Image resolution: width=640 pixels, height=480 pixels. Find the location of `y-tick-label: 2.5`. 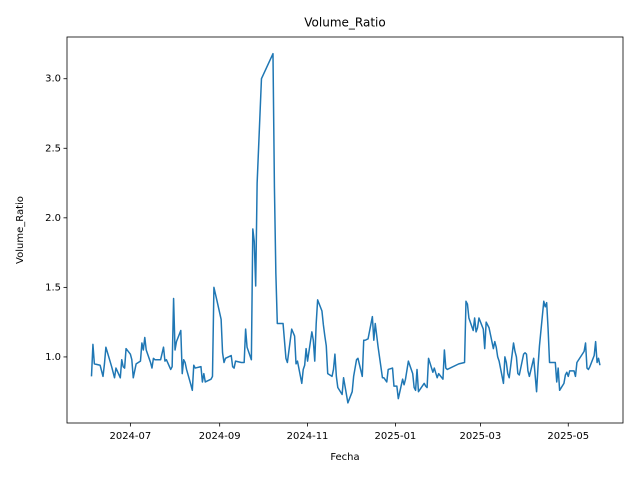

y-tick-label: 2.5 is located at coordinates (53, 148).